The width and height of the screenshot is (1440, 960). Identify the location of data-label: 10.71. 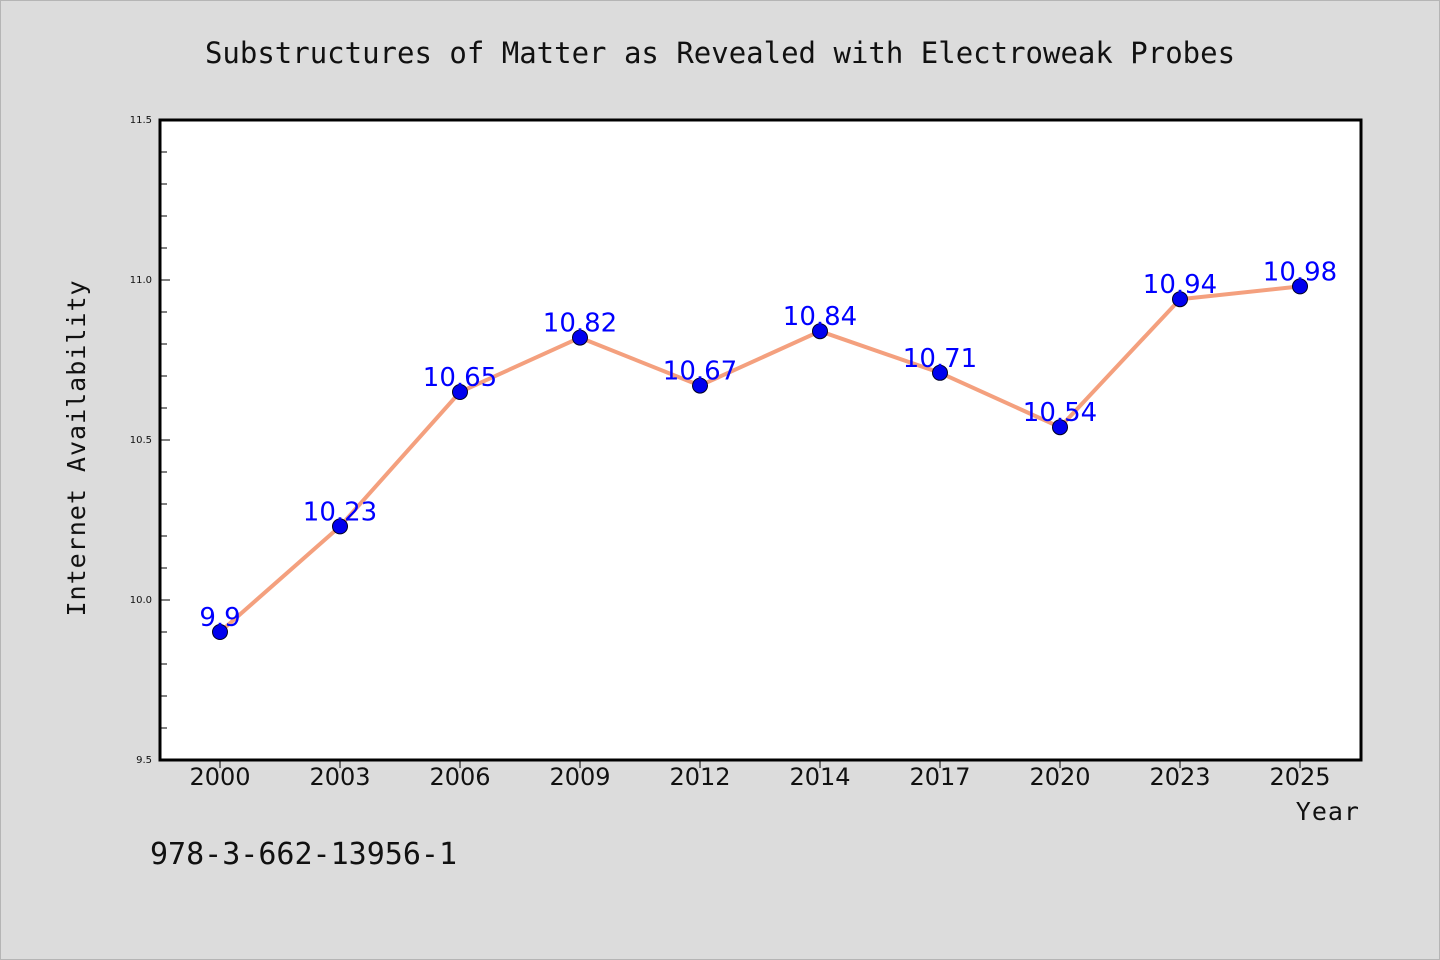
(940, 359).